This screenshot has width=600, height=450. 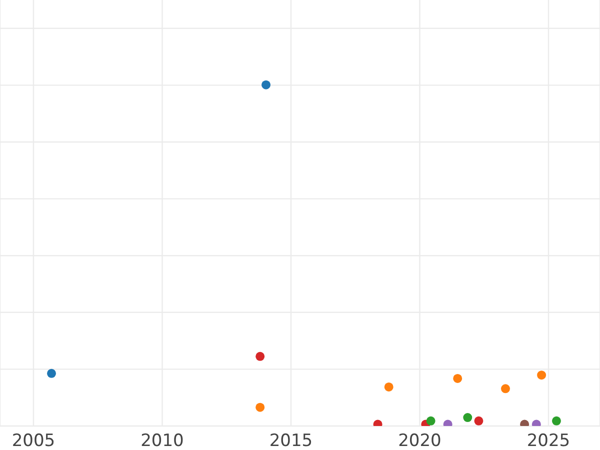 I want to click on x-tick-label: 2020, so click(x=420, y=440).